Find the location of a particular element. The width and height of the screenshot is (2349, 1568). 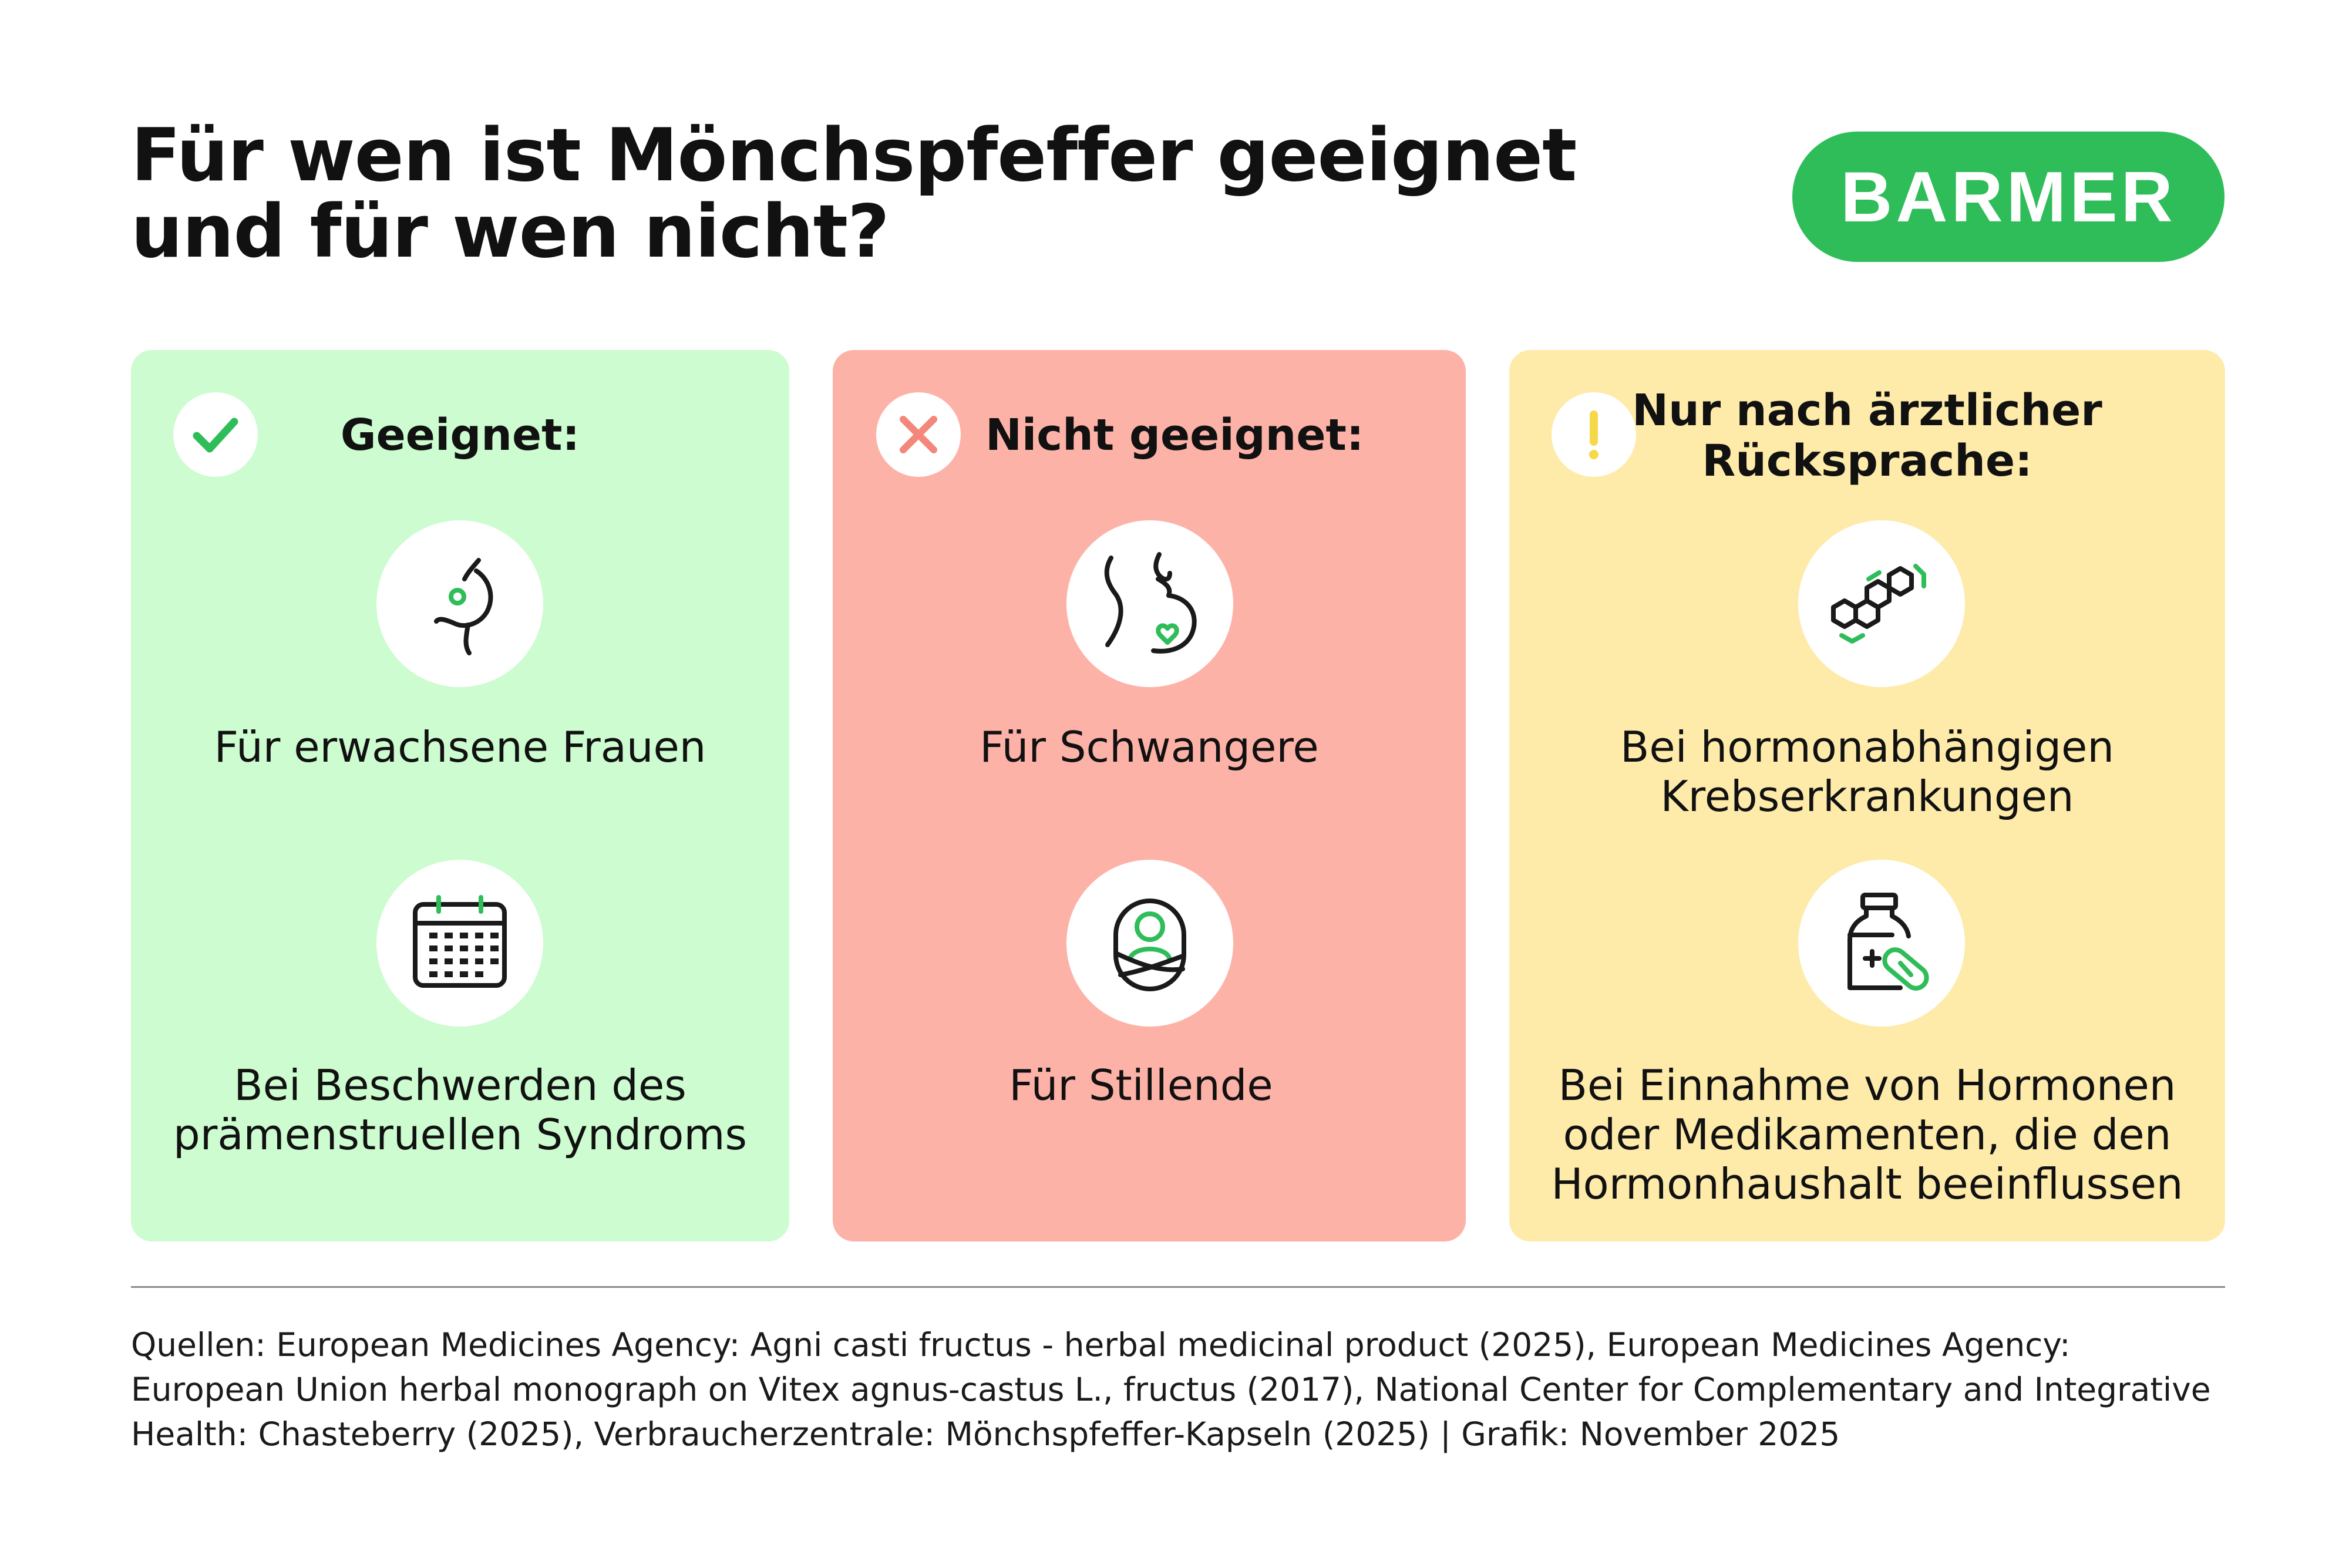

suitable-title: Geeignet: is located at coordinates (460, 435).